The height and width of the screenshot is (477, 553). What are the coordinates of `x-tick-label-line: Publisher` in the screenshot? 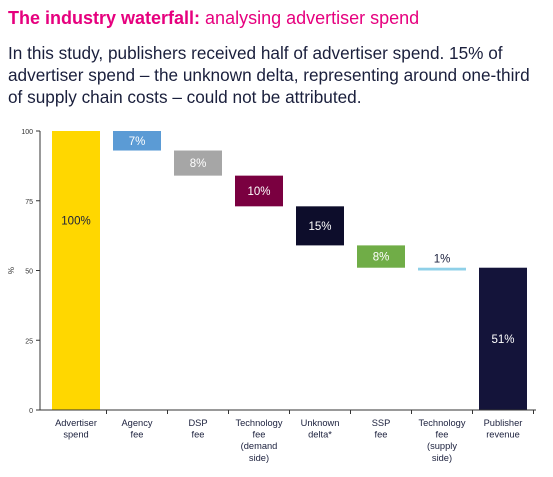 It's located at (503, 423).